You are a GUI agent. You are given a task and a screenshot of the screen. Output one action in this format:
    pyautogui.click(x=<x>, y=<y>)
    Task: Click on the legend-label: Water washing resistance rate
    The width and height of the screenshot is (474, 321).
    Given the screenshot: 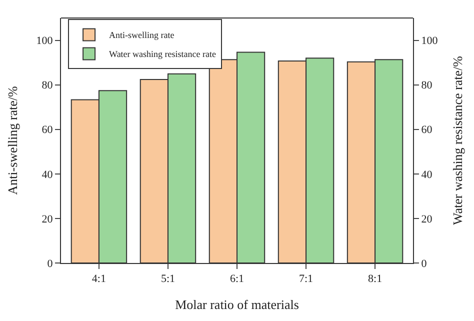 What is the action you would take?
    pyautogui.click(x=162, y=54)
    